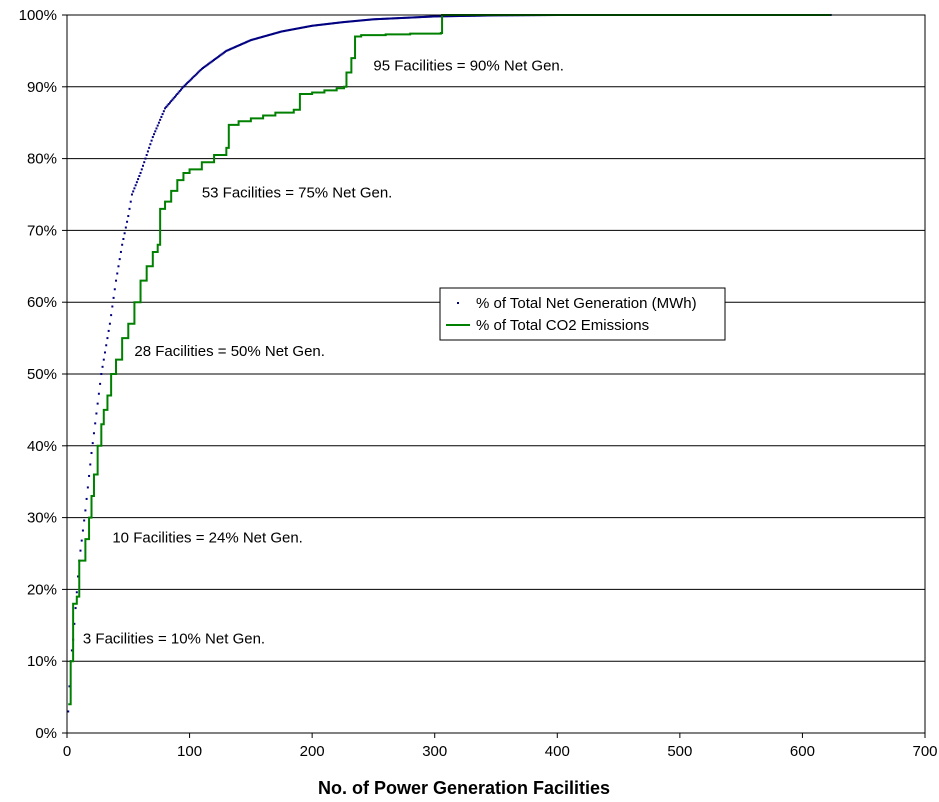 Image resolution: width=939 pixels, height=802 pixels. I want to click on x-tick-label: 500, so click(679, 751).